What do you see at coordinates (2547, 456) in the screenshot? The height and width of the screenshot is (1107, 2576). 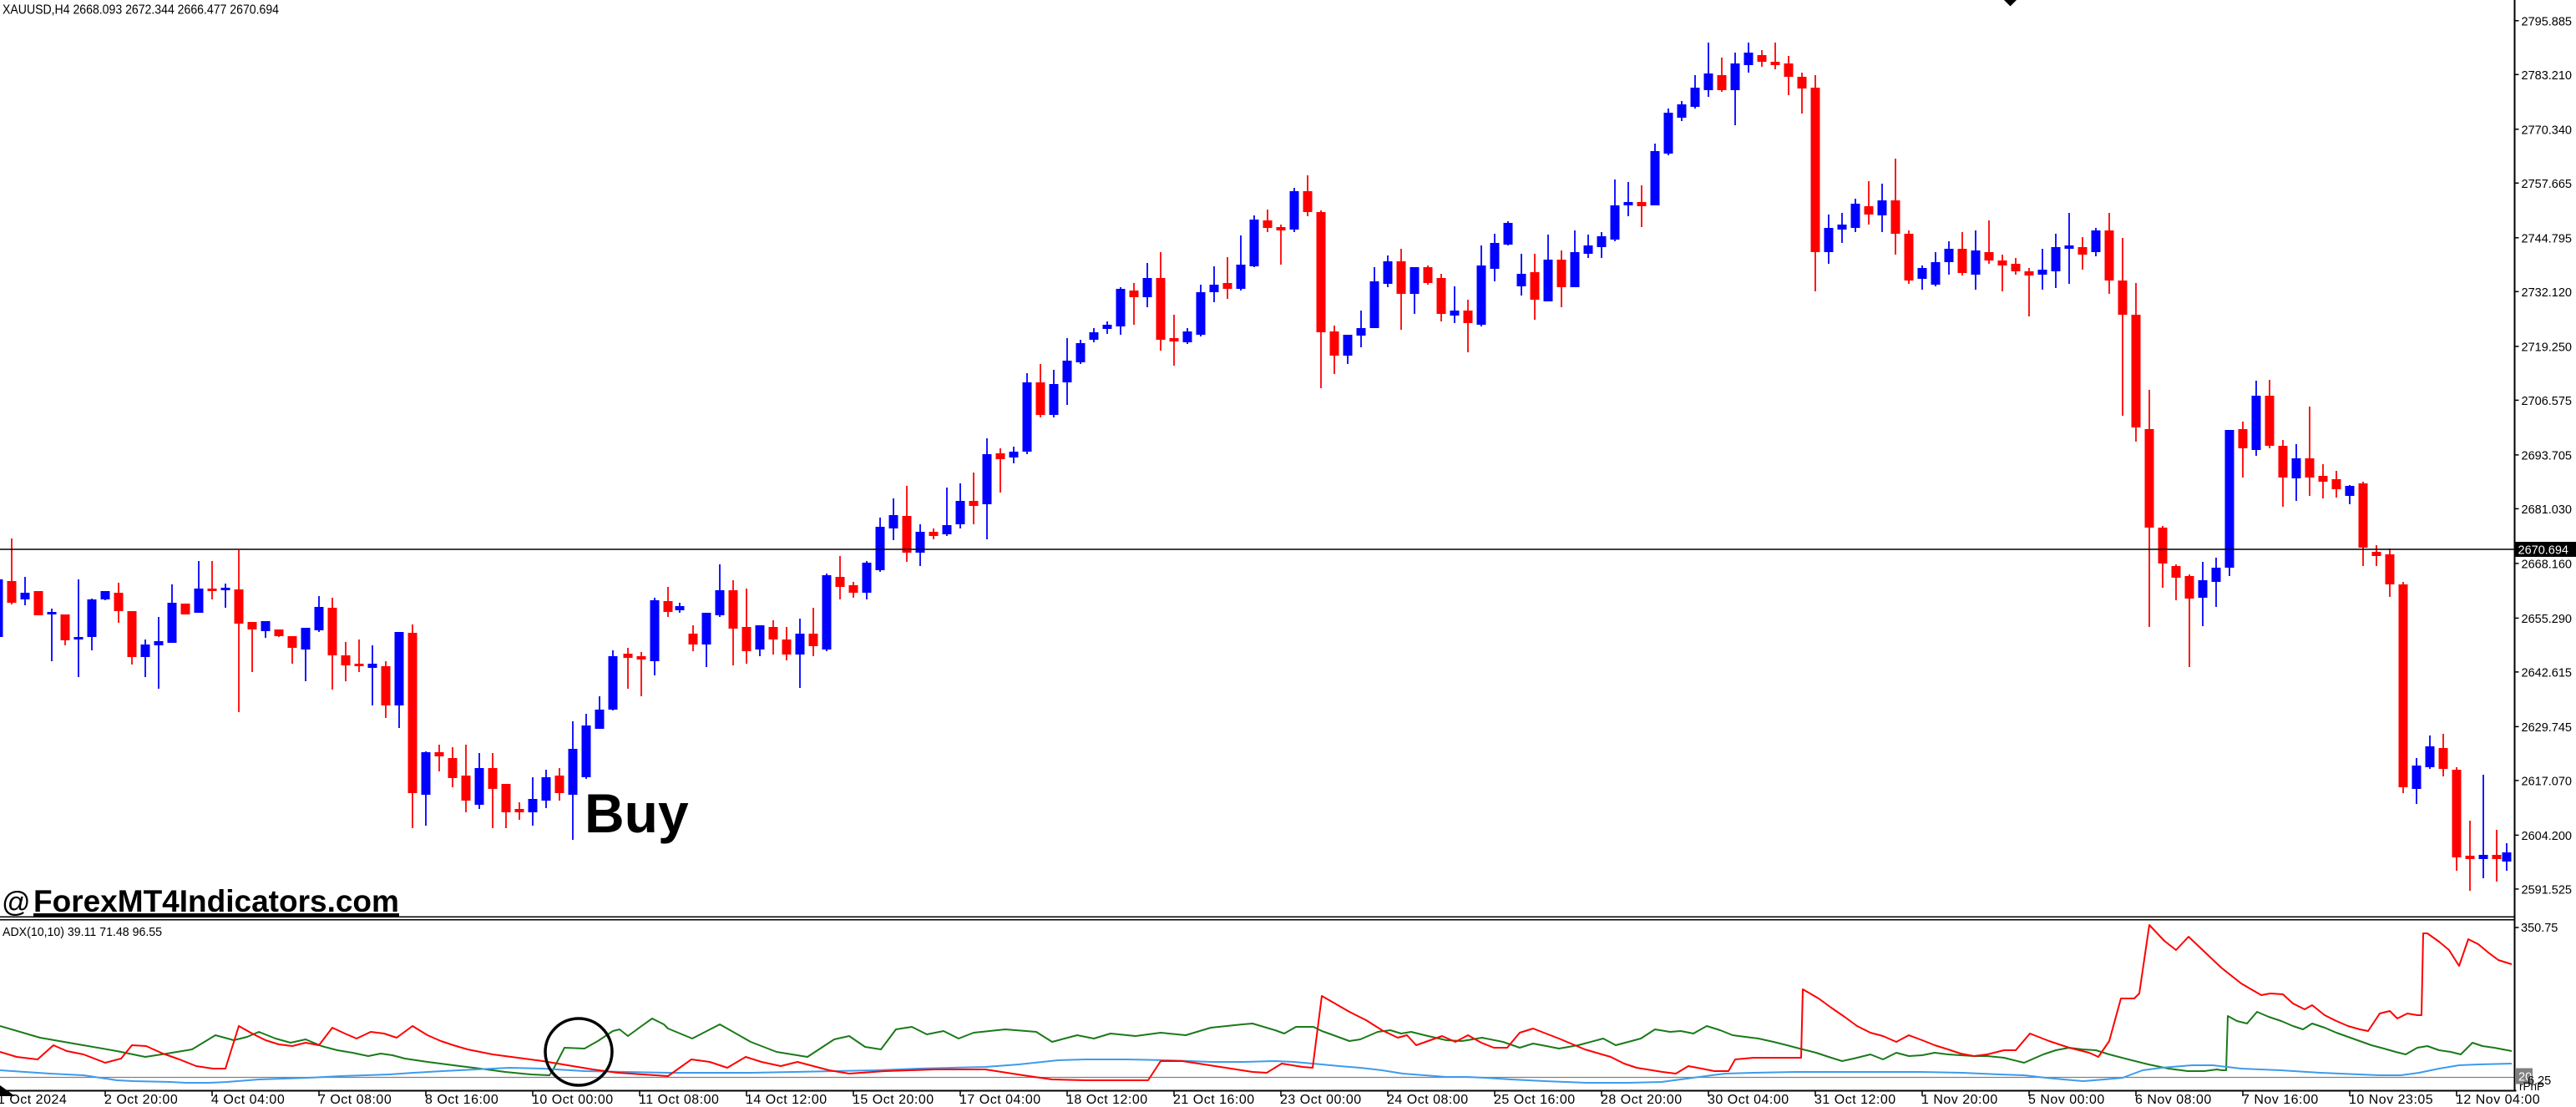 I see `svg-text: 2693.705` at bounding box center [2547, 456].